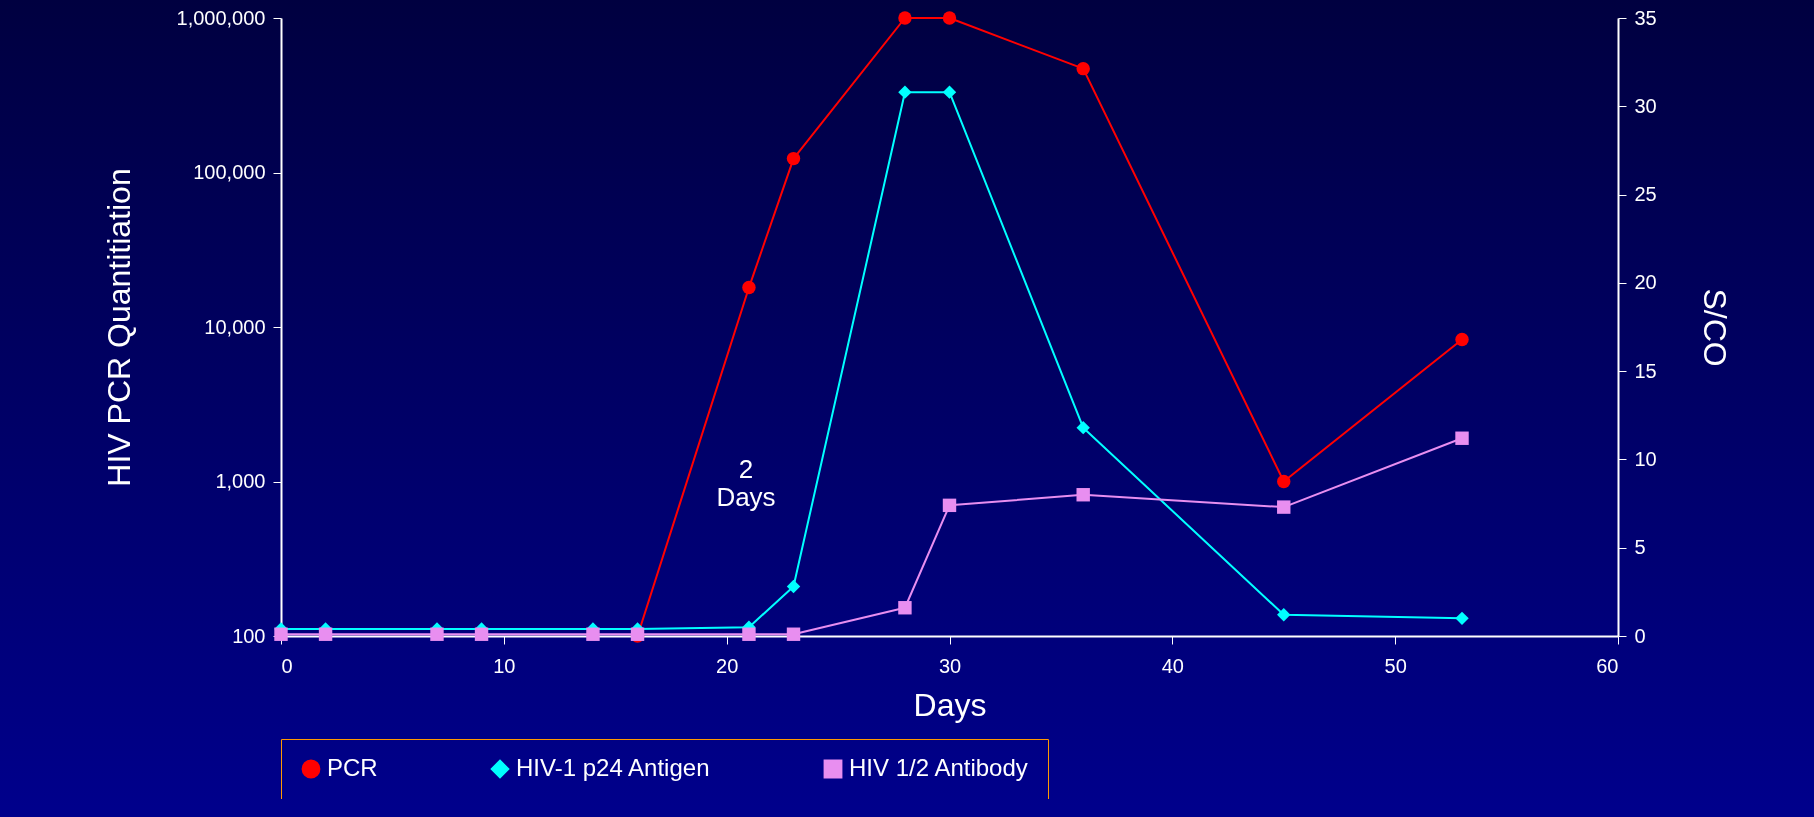 This screenshot has height=817, width=1814. Describe the element at coordinates (221, 17) in the screenshot. I see `y-tick-label: 1,000,000` at that location.